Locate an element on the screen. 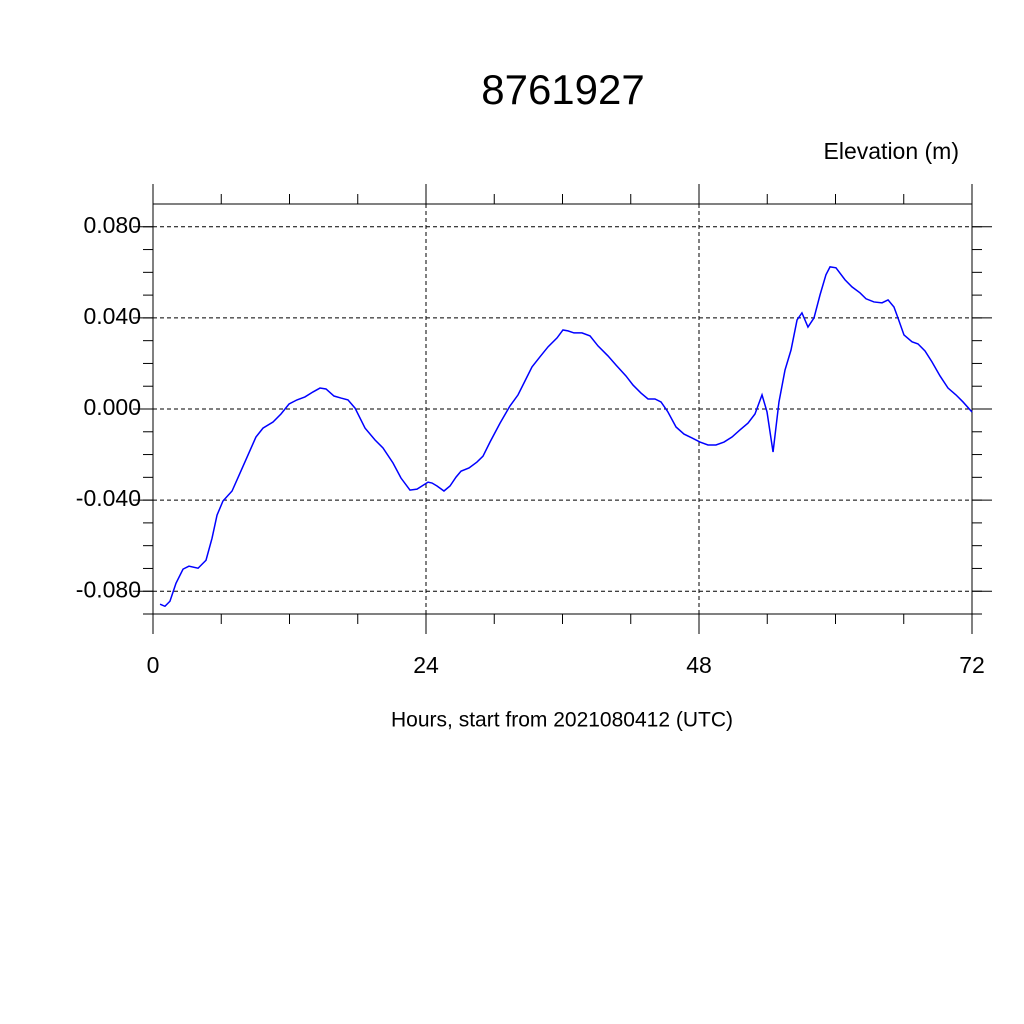 This screenshot has height=1024, width=1024. y-tick-label: 0.000 is located at coordinates (112, 407).